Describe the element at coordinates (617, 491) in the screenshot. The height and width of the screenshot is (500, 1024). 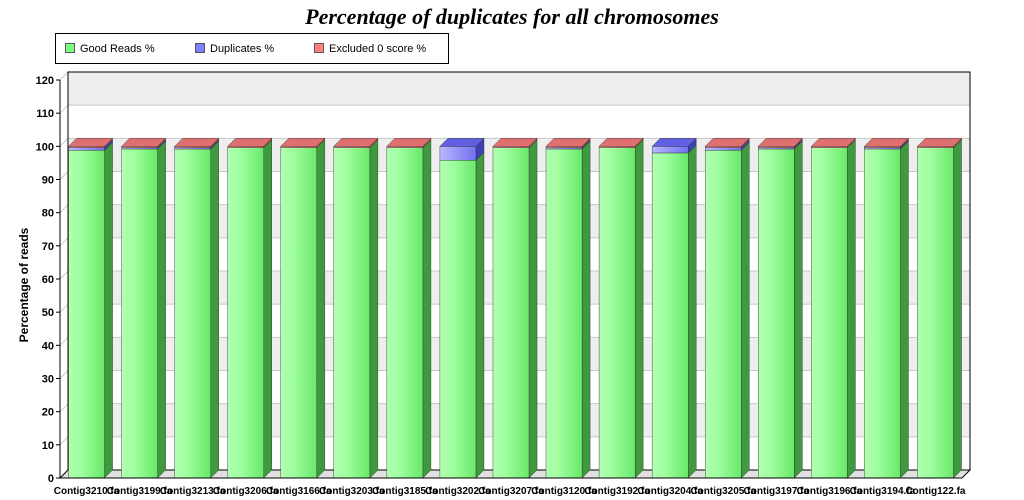
I see `x-tick-label: Contig3192.fa` at that location.